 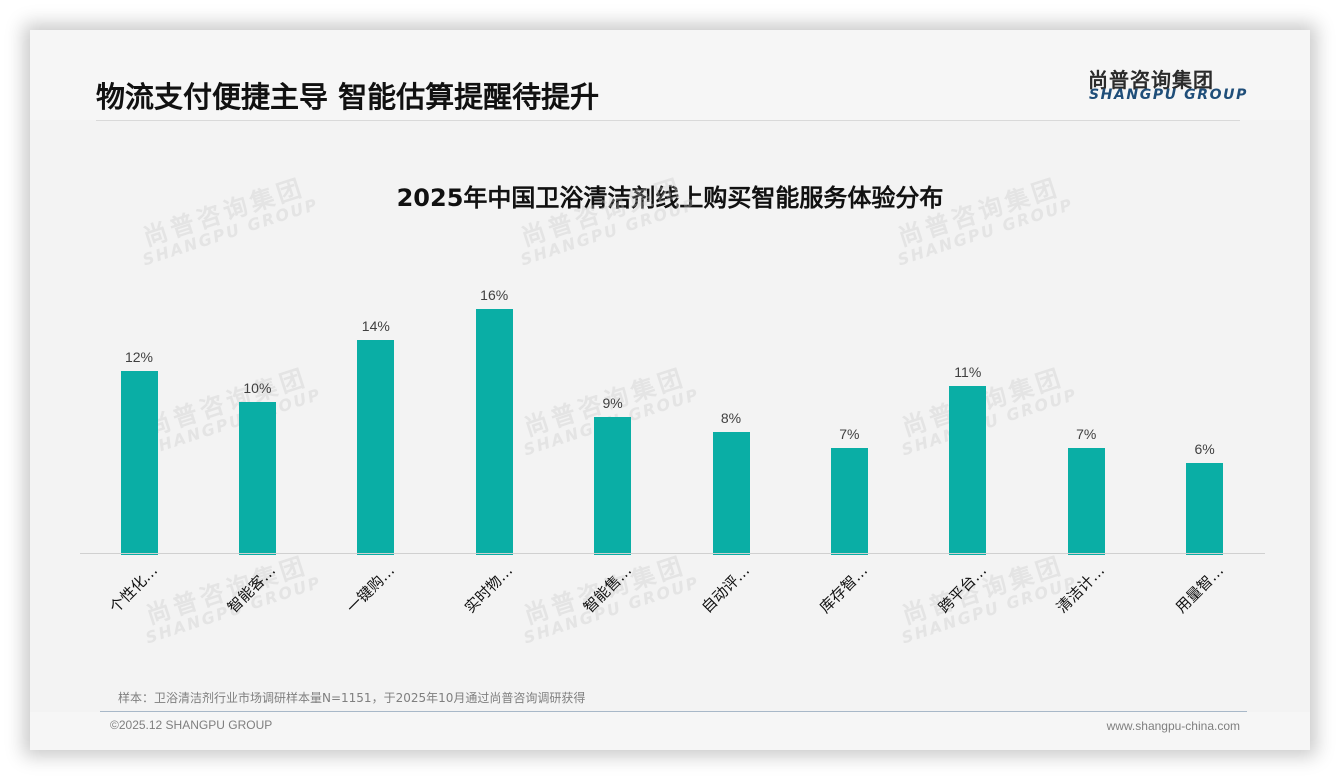 I want to click on bar-group: 11%, so click(x=968, y=412).